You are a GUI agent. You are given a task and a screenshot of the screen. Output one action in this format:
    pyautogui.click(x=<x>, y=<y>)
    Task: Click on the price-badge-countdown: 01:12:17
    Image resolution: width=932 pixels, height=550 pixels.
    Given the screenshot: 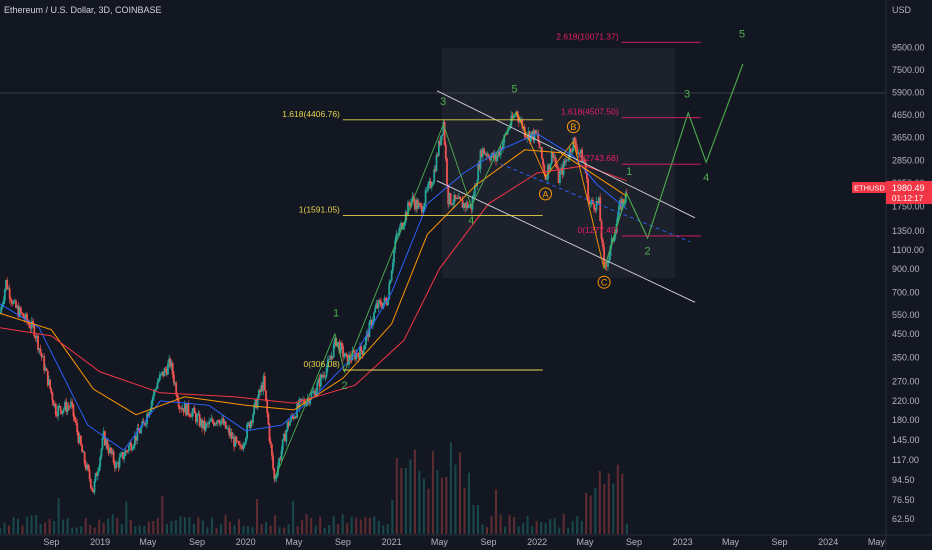 What is the action you would take?
    pyautogui.click(x=908, y=198)
    